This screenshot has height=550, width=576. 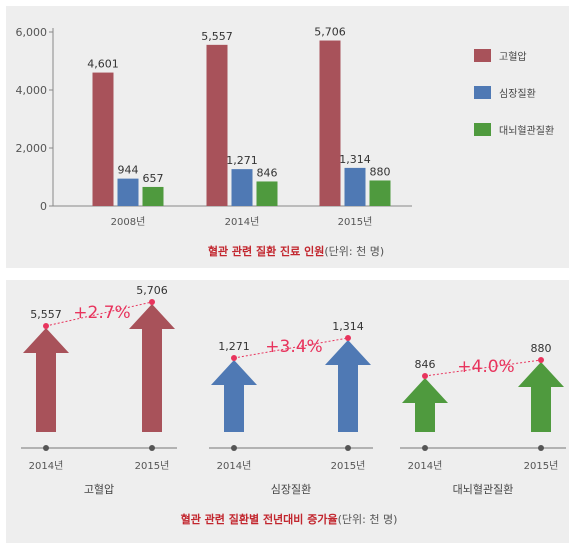 I want to click on chart-caption: 혈관 관련 질환 진료 인원(단위: 천 명), so click(x=296, y=251).